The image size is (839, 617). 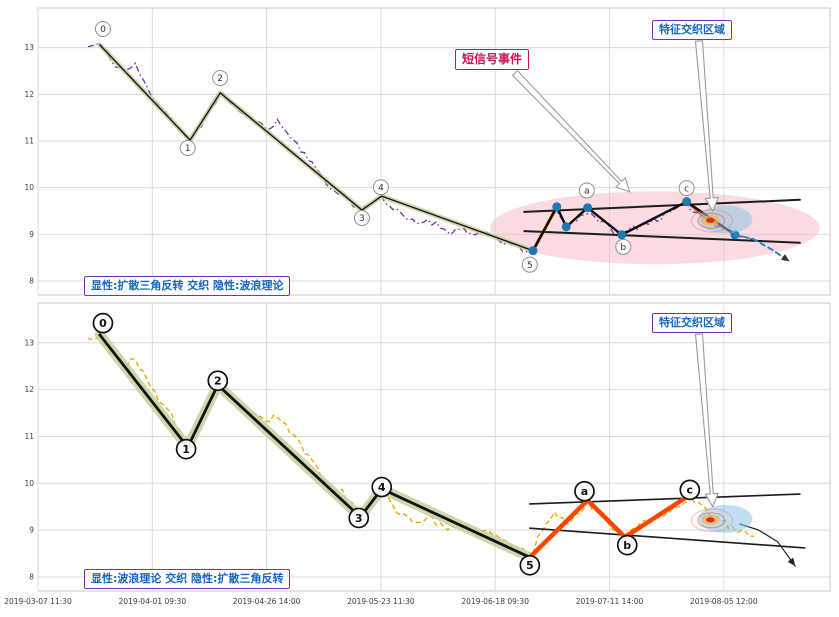 What do you see at coordinates (495, 601) in the screenshot?
I see `x-tick-label: 2019-06-18 09:30` at bounding box center [495, 601].